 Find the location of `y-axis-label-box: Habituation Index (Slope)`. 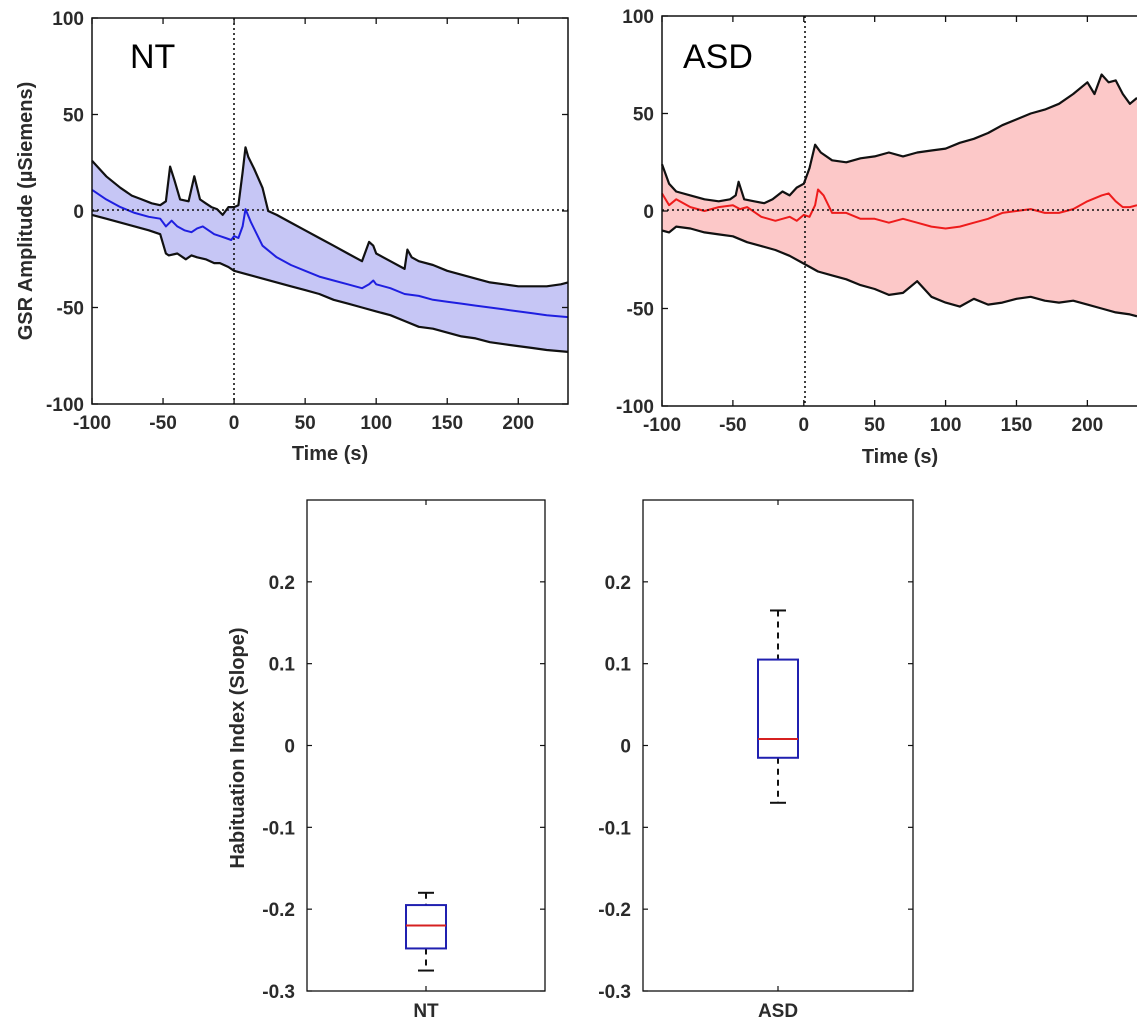

y-axis-label-box: Habituation Index (Slope) is located at coordinates (238, 747).